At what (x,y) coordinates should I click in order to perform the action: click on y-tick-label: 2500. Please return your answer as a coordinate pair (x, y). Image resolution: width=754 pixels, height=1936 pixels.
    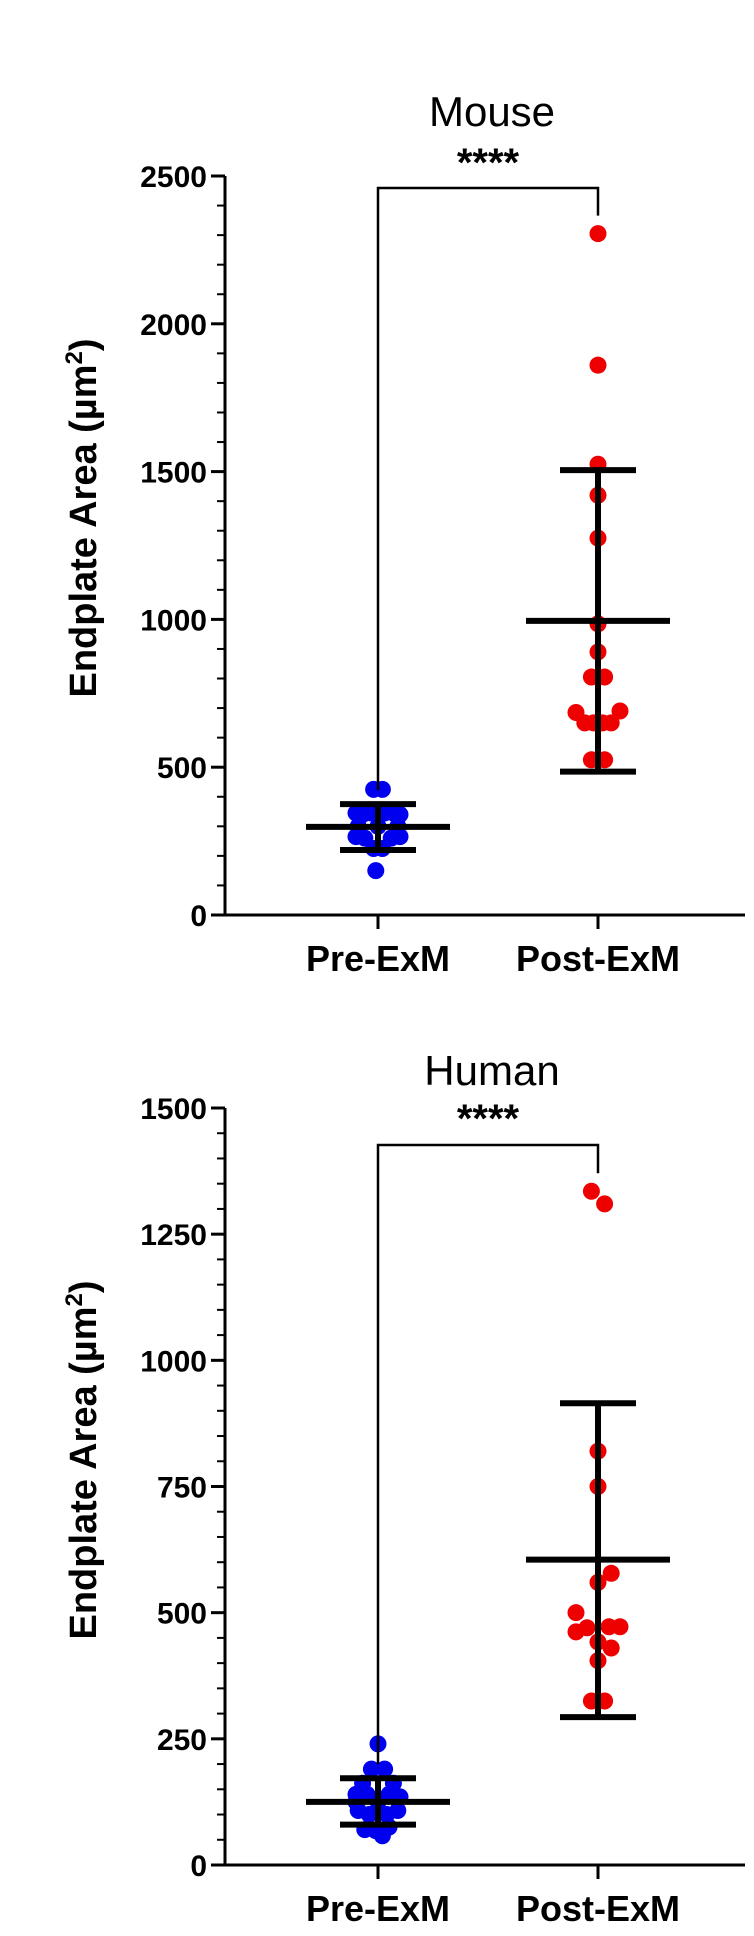
    Looking at the image, I should click on (173, 177).